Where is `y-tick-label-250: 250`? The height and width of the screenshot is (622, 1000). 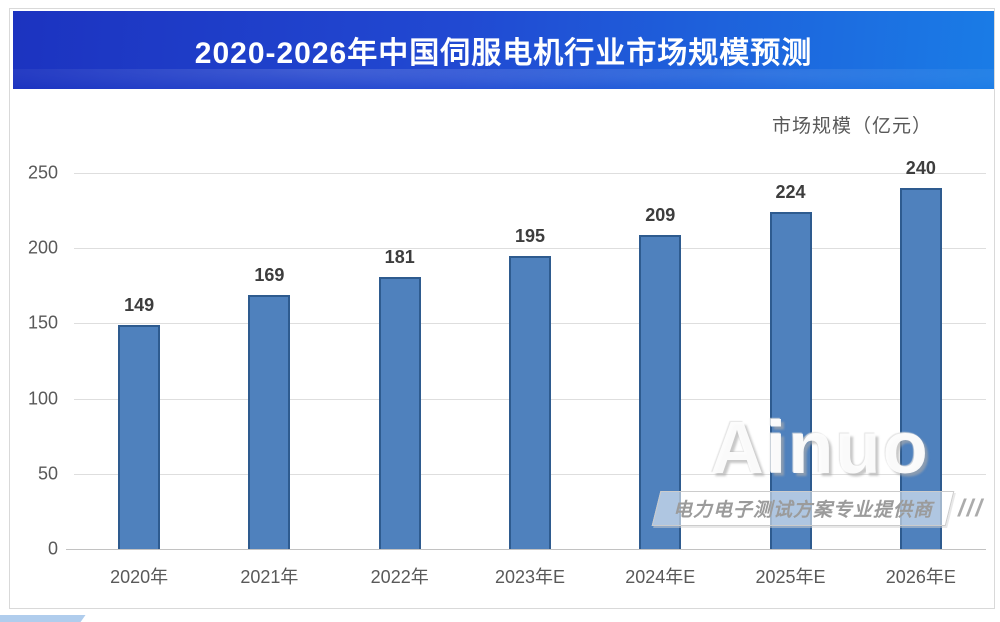 y-tick-label-250: 250 is located at coordinates (42, 172).